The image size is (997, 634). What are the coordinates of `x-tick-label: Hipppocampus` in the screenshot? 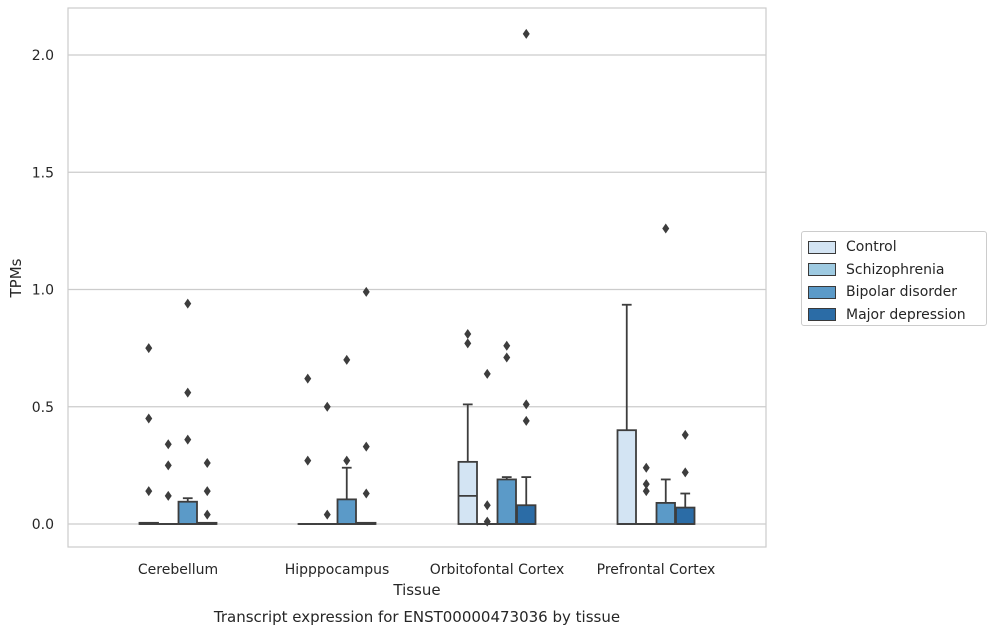 It's located at (337, 570).